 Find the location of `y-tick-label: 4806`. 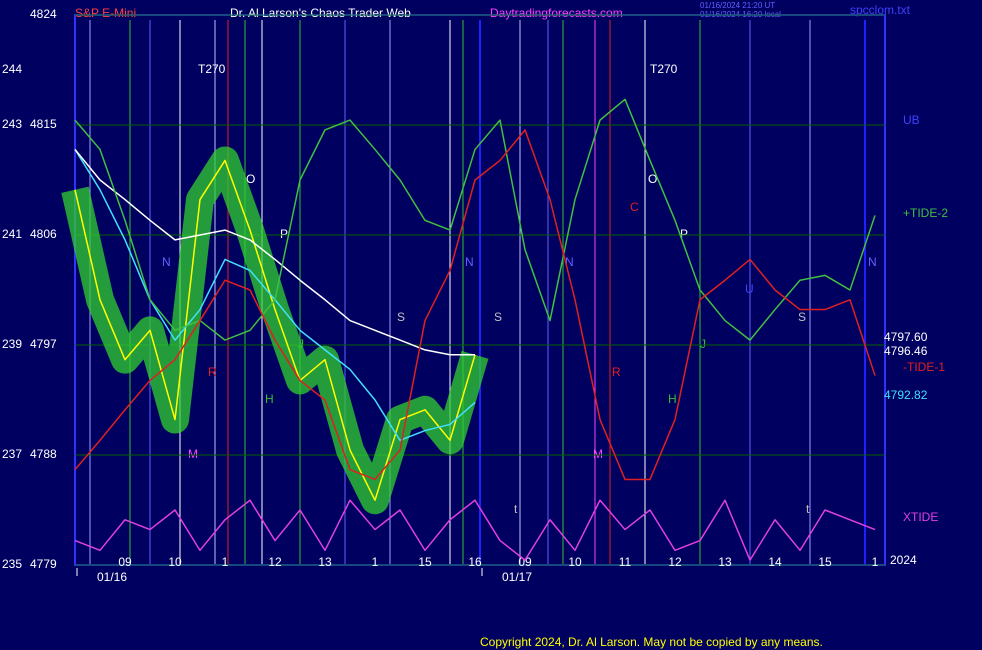

y-tick-label: 4806 is located at coordinates (43, 234).